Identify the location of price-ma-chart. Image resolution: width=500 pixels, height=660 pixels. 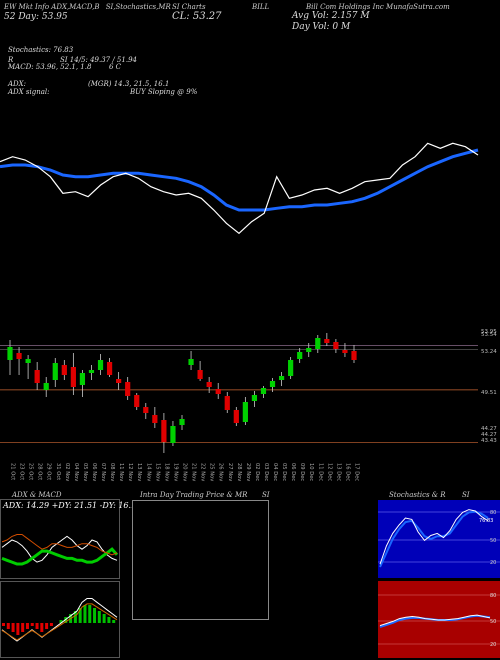
(239, 188).